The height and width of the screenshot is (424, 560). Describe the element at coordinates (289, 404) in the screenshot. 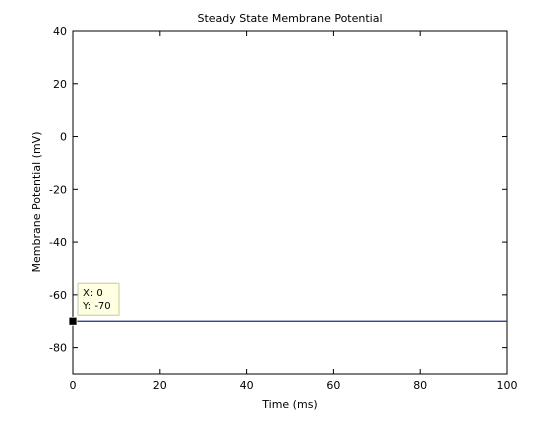

I see `x-axis-label: Time (ms)` at that location.